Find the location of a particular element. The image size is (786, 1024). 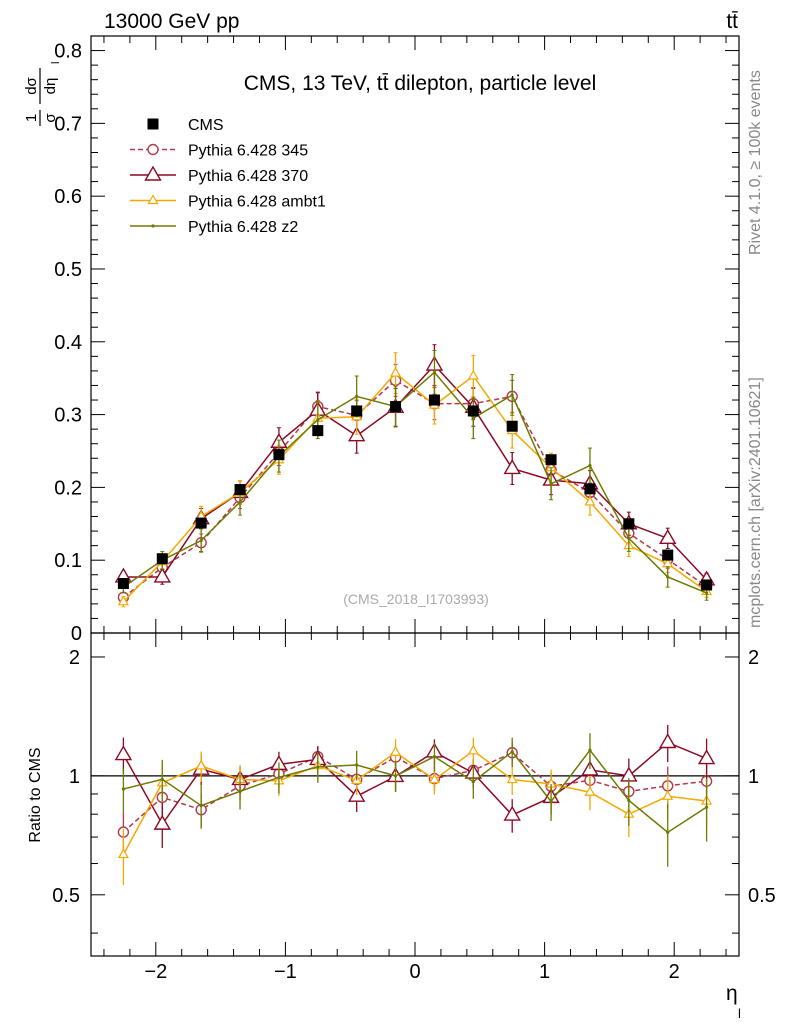

y-tick-label: 0.2 is located at coordinates (68, 488).